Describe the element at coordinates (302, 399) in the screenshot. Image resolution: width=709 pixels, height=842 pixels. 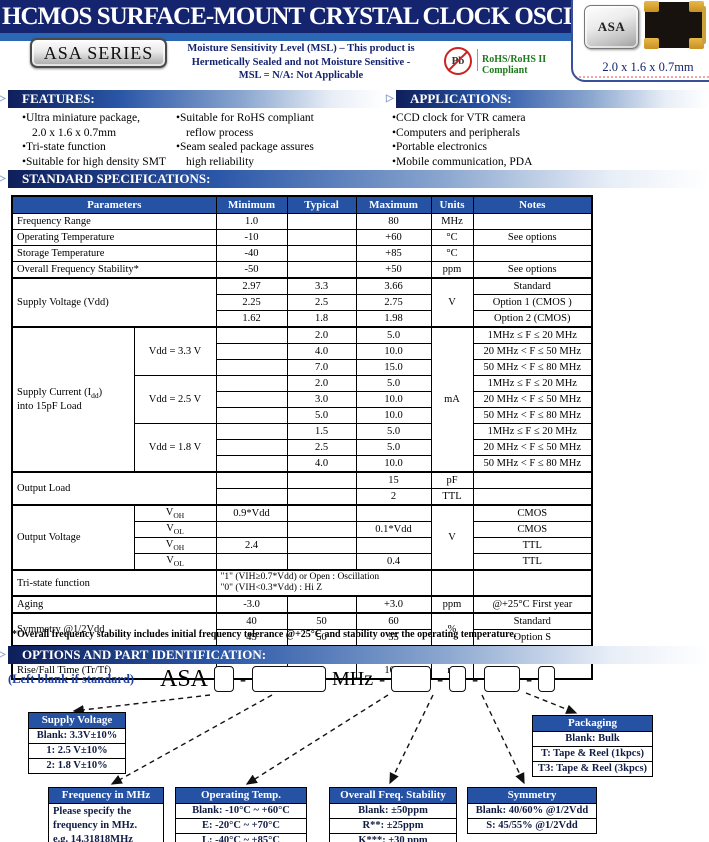
I see `table-row: Vdd = 2.5 V 2.0 5.0 1MHz ≤ F ≤ 20 MHz` at that location.